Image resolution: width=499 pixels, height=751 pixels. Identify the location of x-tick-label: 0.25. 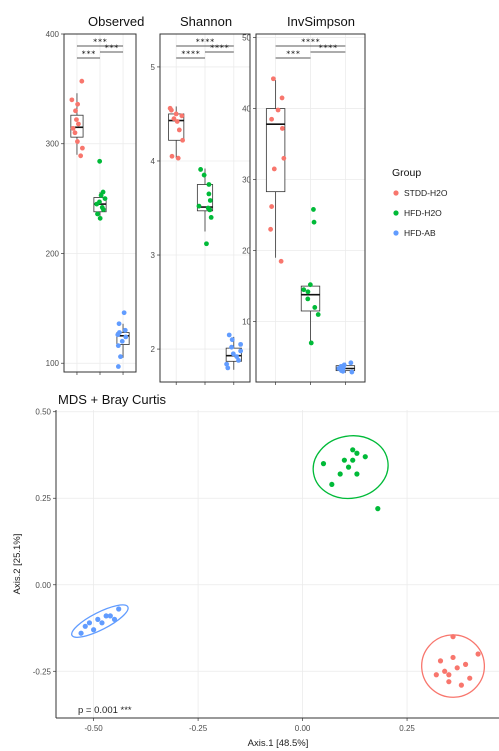
(407, 728).